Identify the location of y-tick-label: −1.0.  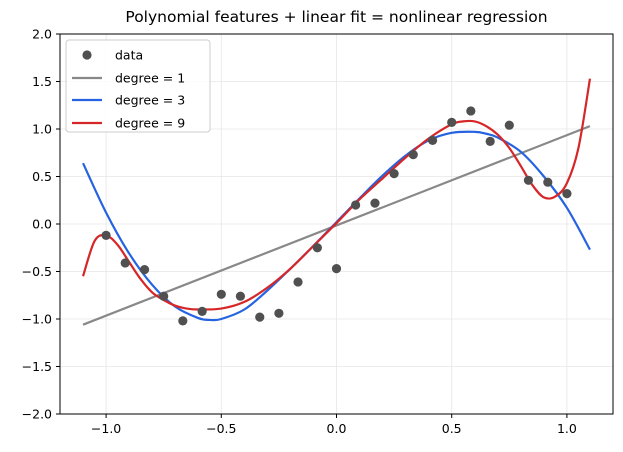
(37, 319).